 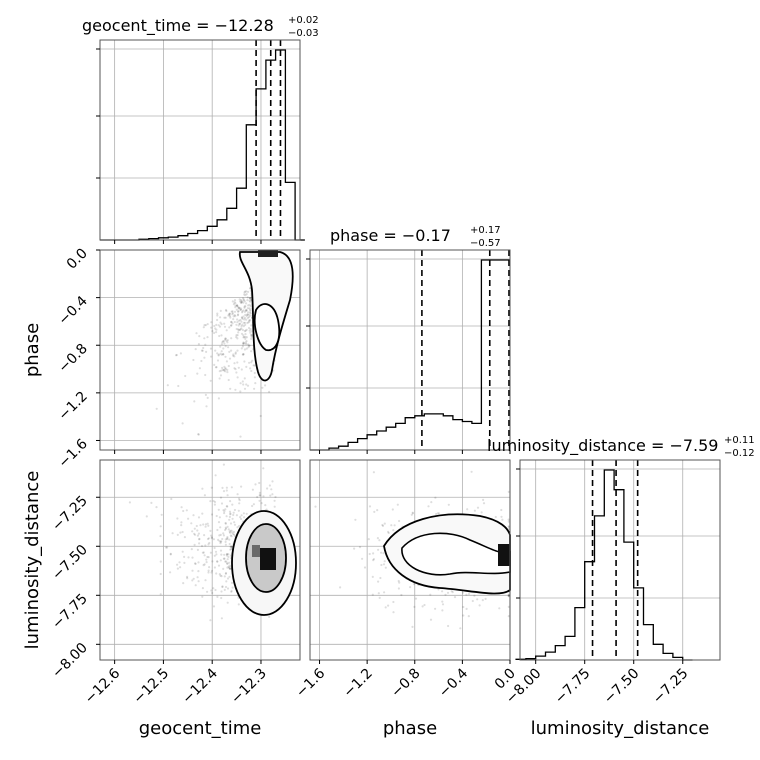 I want to click on y-tick-label: −1.6, so click(x=72, y=453).